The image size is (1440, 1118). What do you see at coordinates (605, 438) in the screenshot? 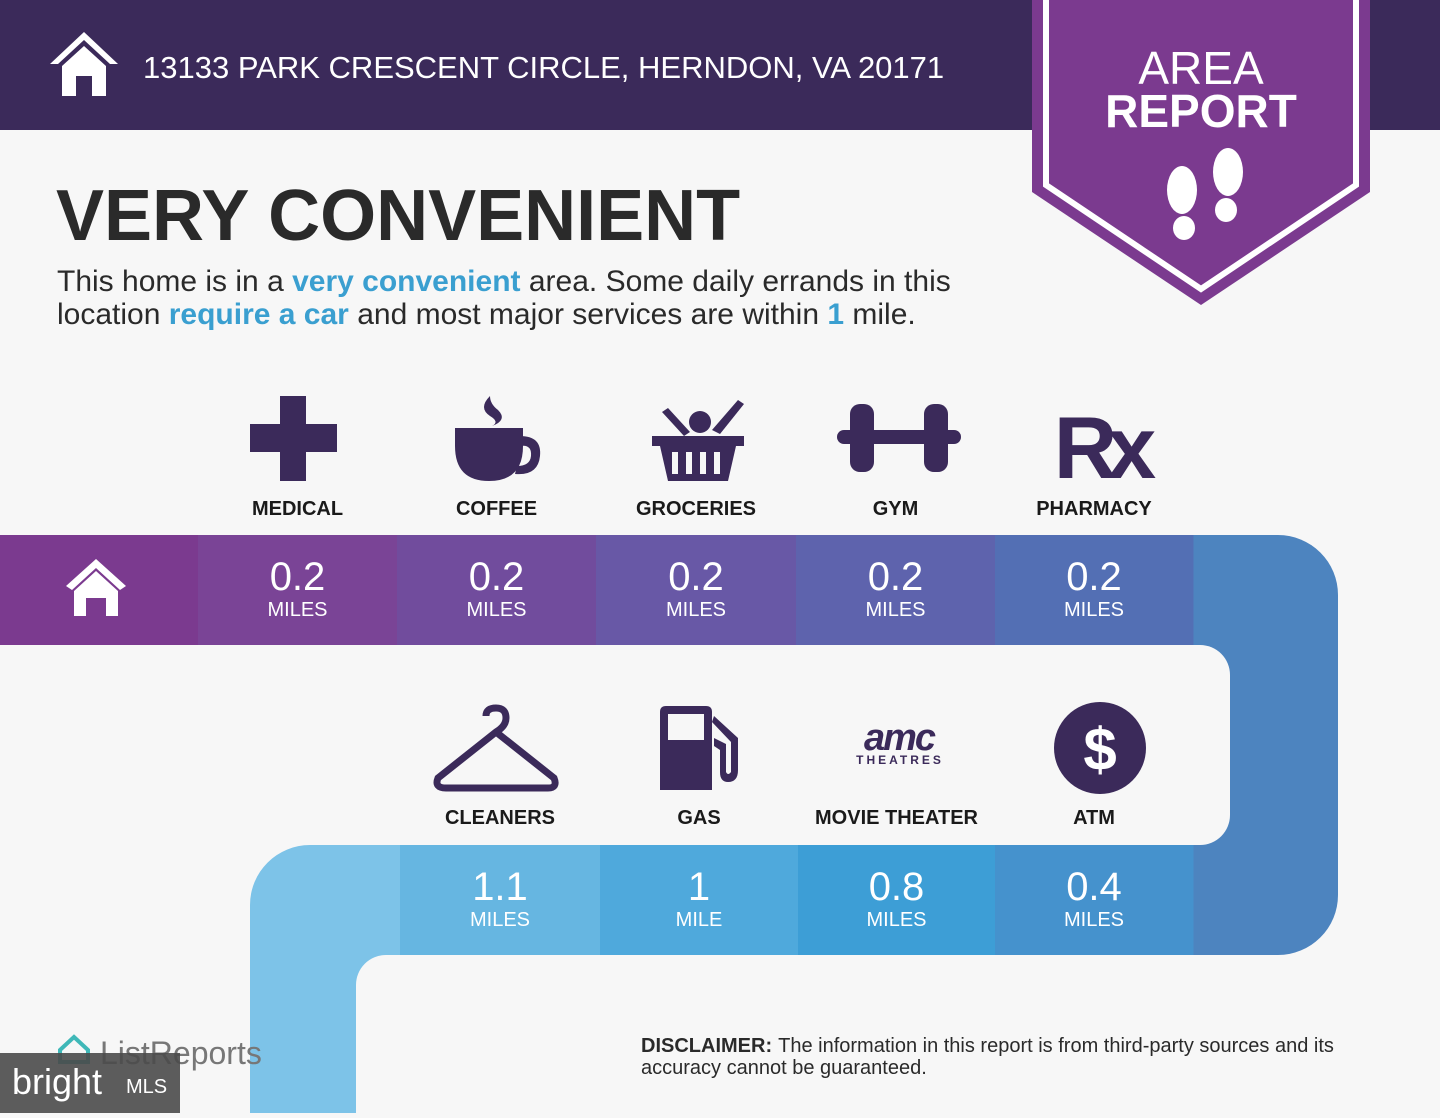
I see `icons-row1` at bounding box center [605, 438].